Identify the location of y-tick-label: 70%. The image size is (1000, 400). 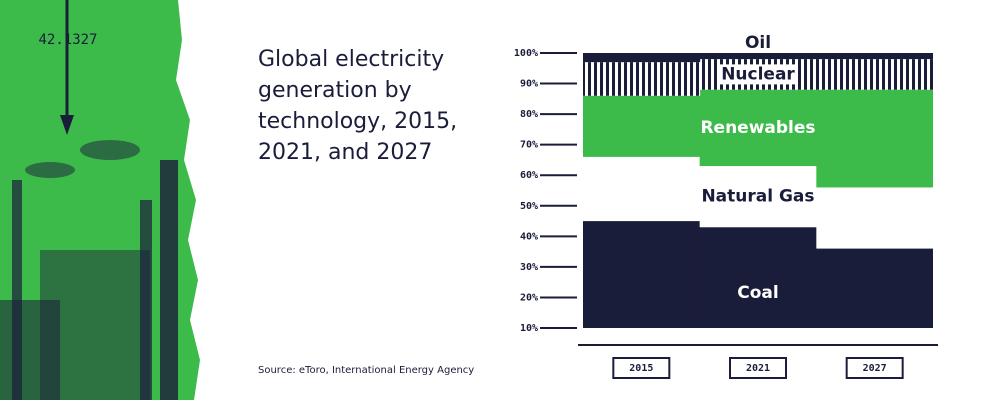
(529, 145).